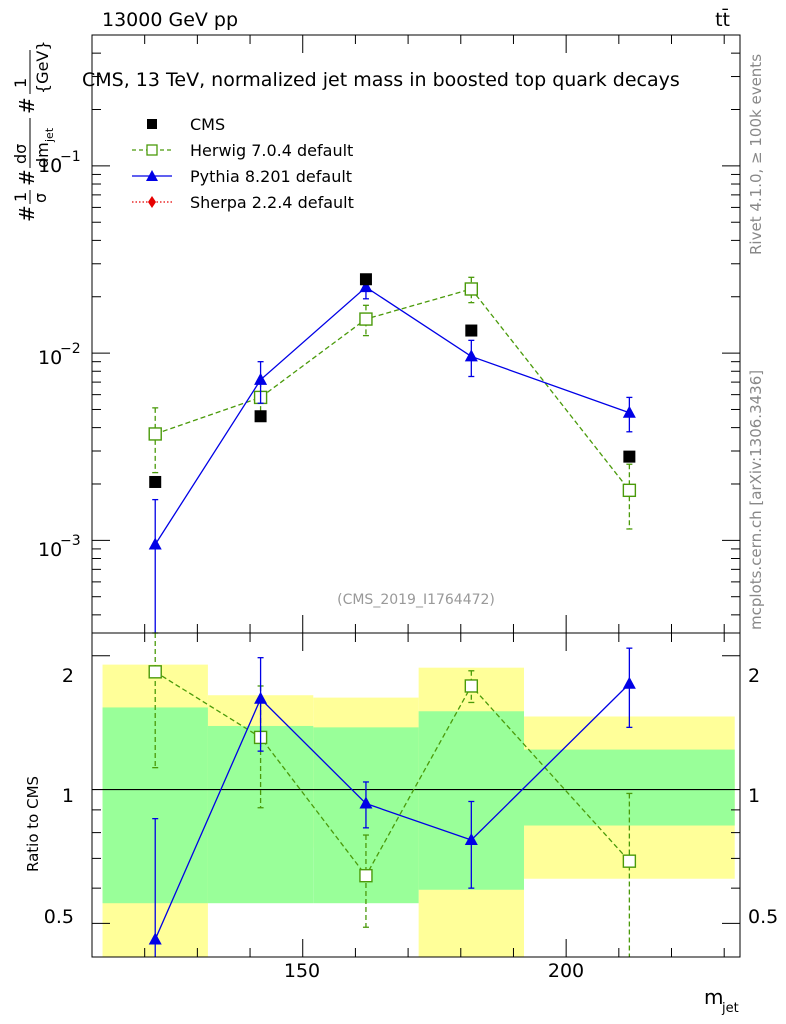  What do you see at coordinates (50, 358) in the screenshot?
I see `ytick-1e-2-base: 10` at bounding box center [50, 358].